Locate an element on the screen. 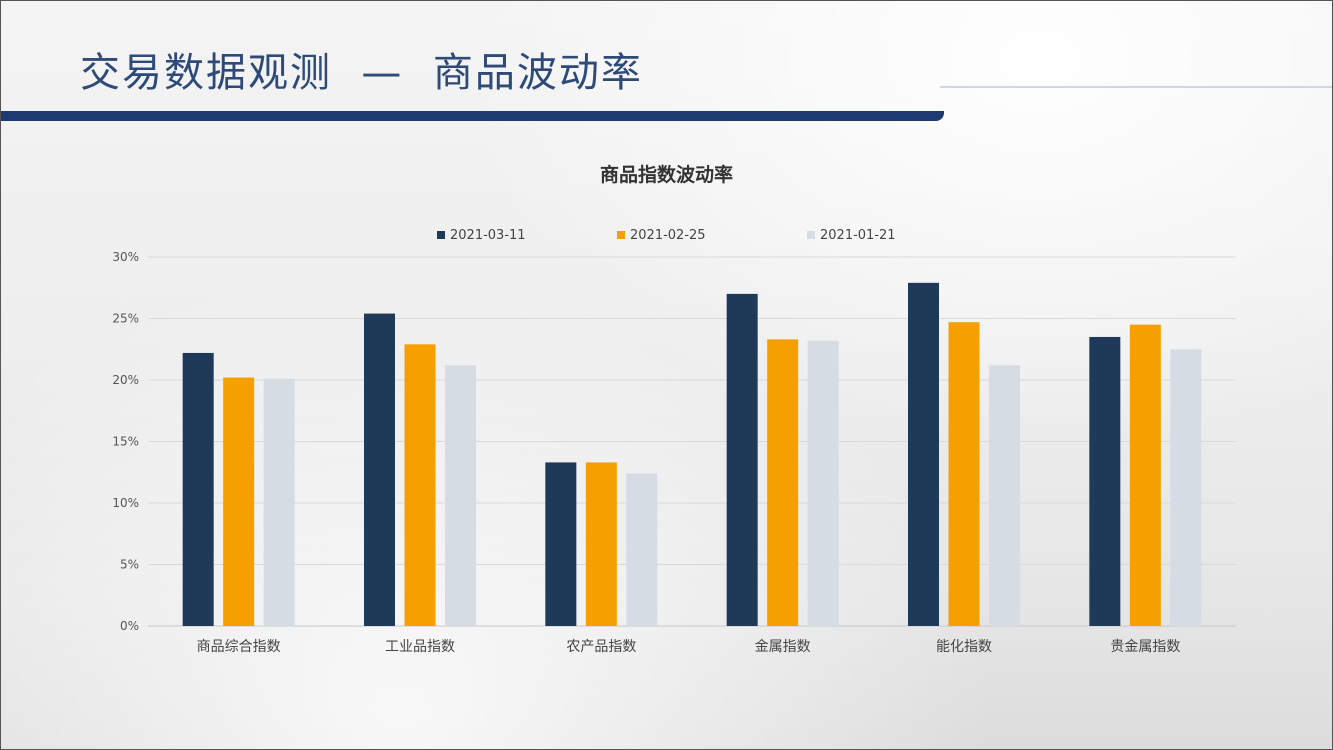 The image size is (1333, 750). x-tick-label: 贵金属指数 is located at coordinates (1145, 647).